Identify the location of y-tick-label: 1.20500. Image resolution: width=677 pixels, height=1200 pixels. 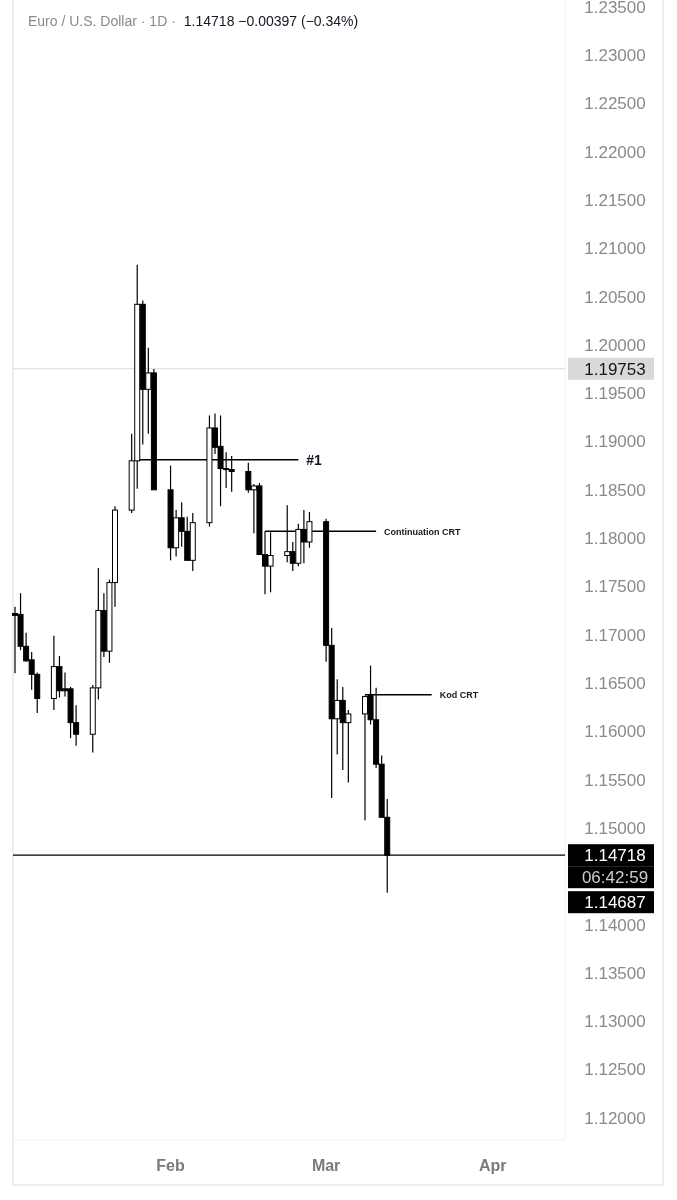
(615, 297).